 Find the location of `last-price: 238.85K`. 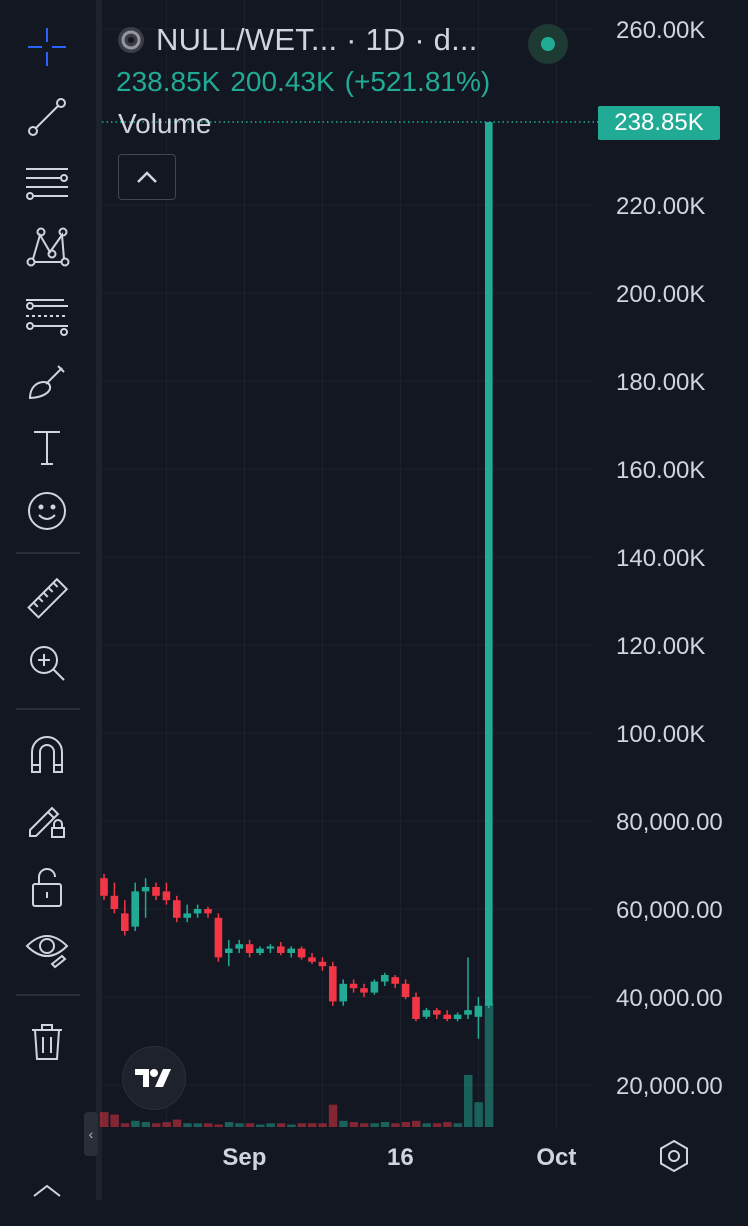

last-price: 238.85K is located at coordinates (168, 81).